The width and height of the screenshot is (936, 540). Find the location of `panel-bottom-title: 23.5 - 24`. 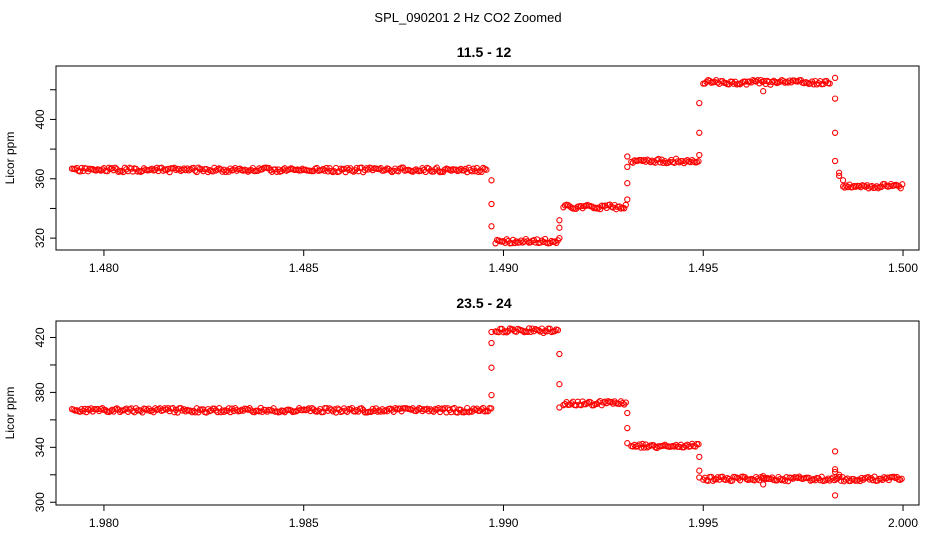

panel-bottom-title: 23.5 - 24 is located at coordinates (483, 303).